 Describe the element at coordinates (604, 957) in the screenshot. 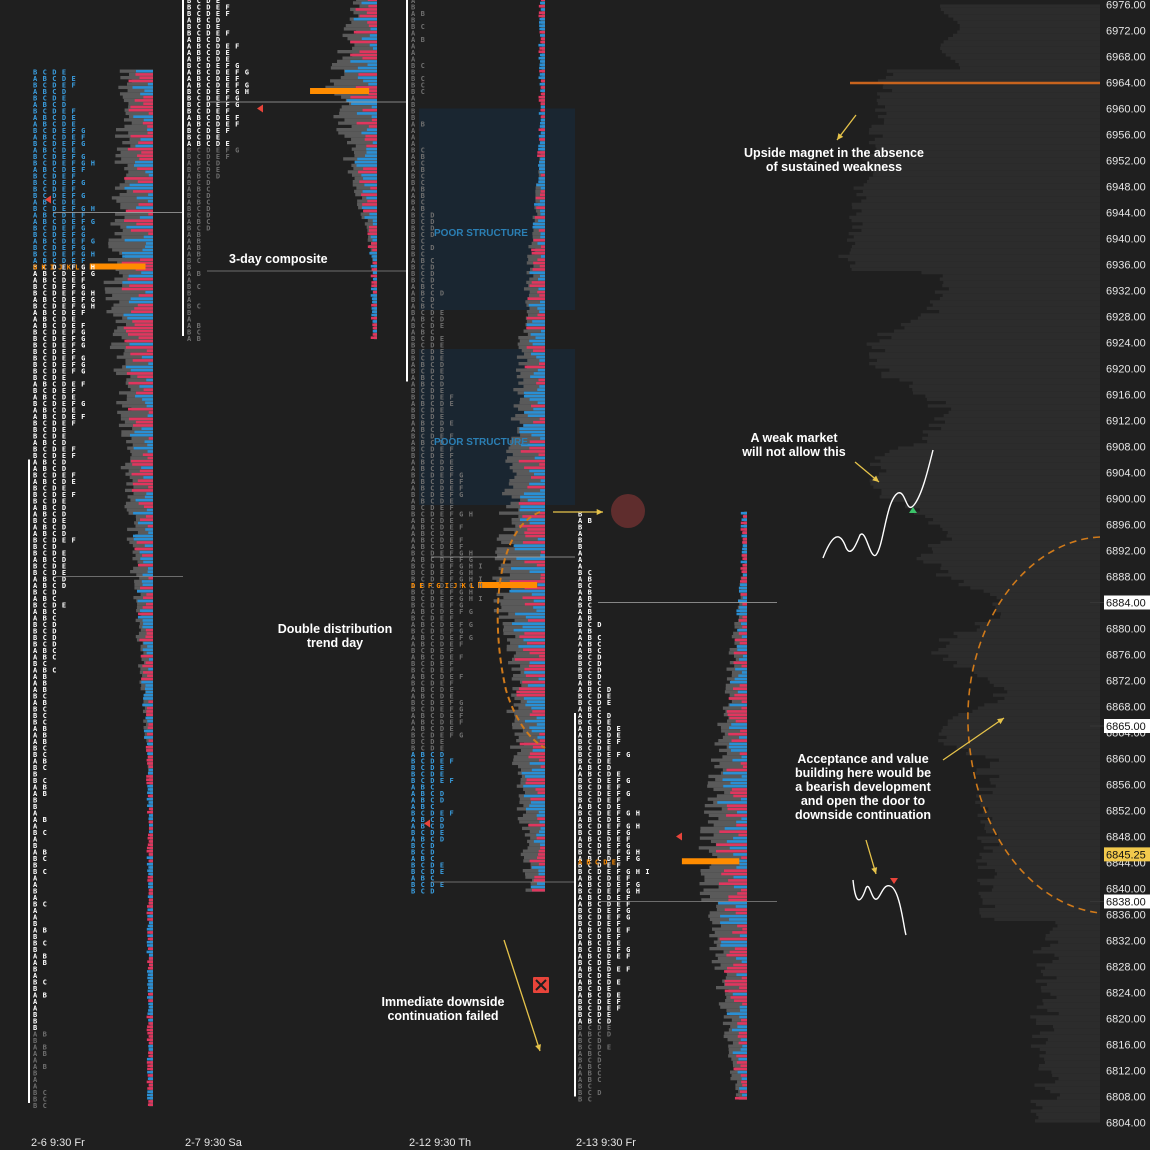

I see `tpo-letters: A B C D E F` at that location.